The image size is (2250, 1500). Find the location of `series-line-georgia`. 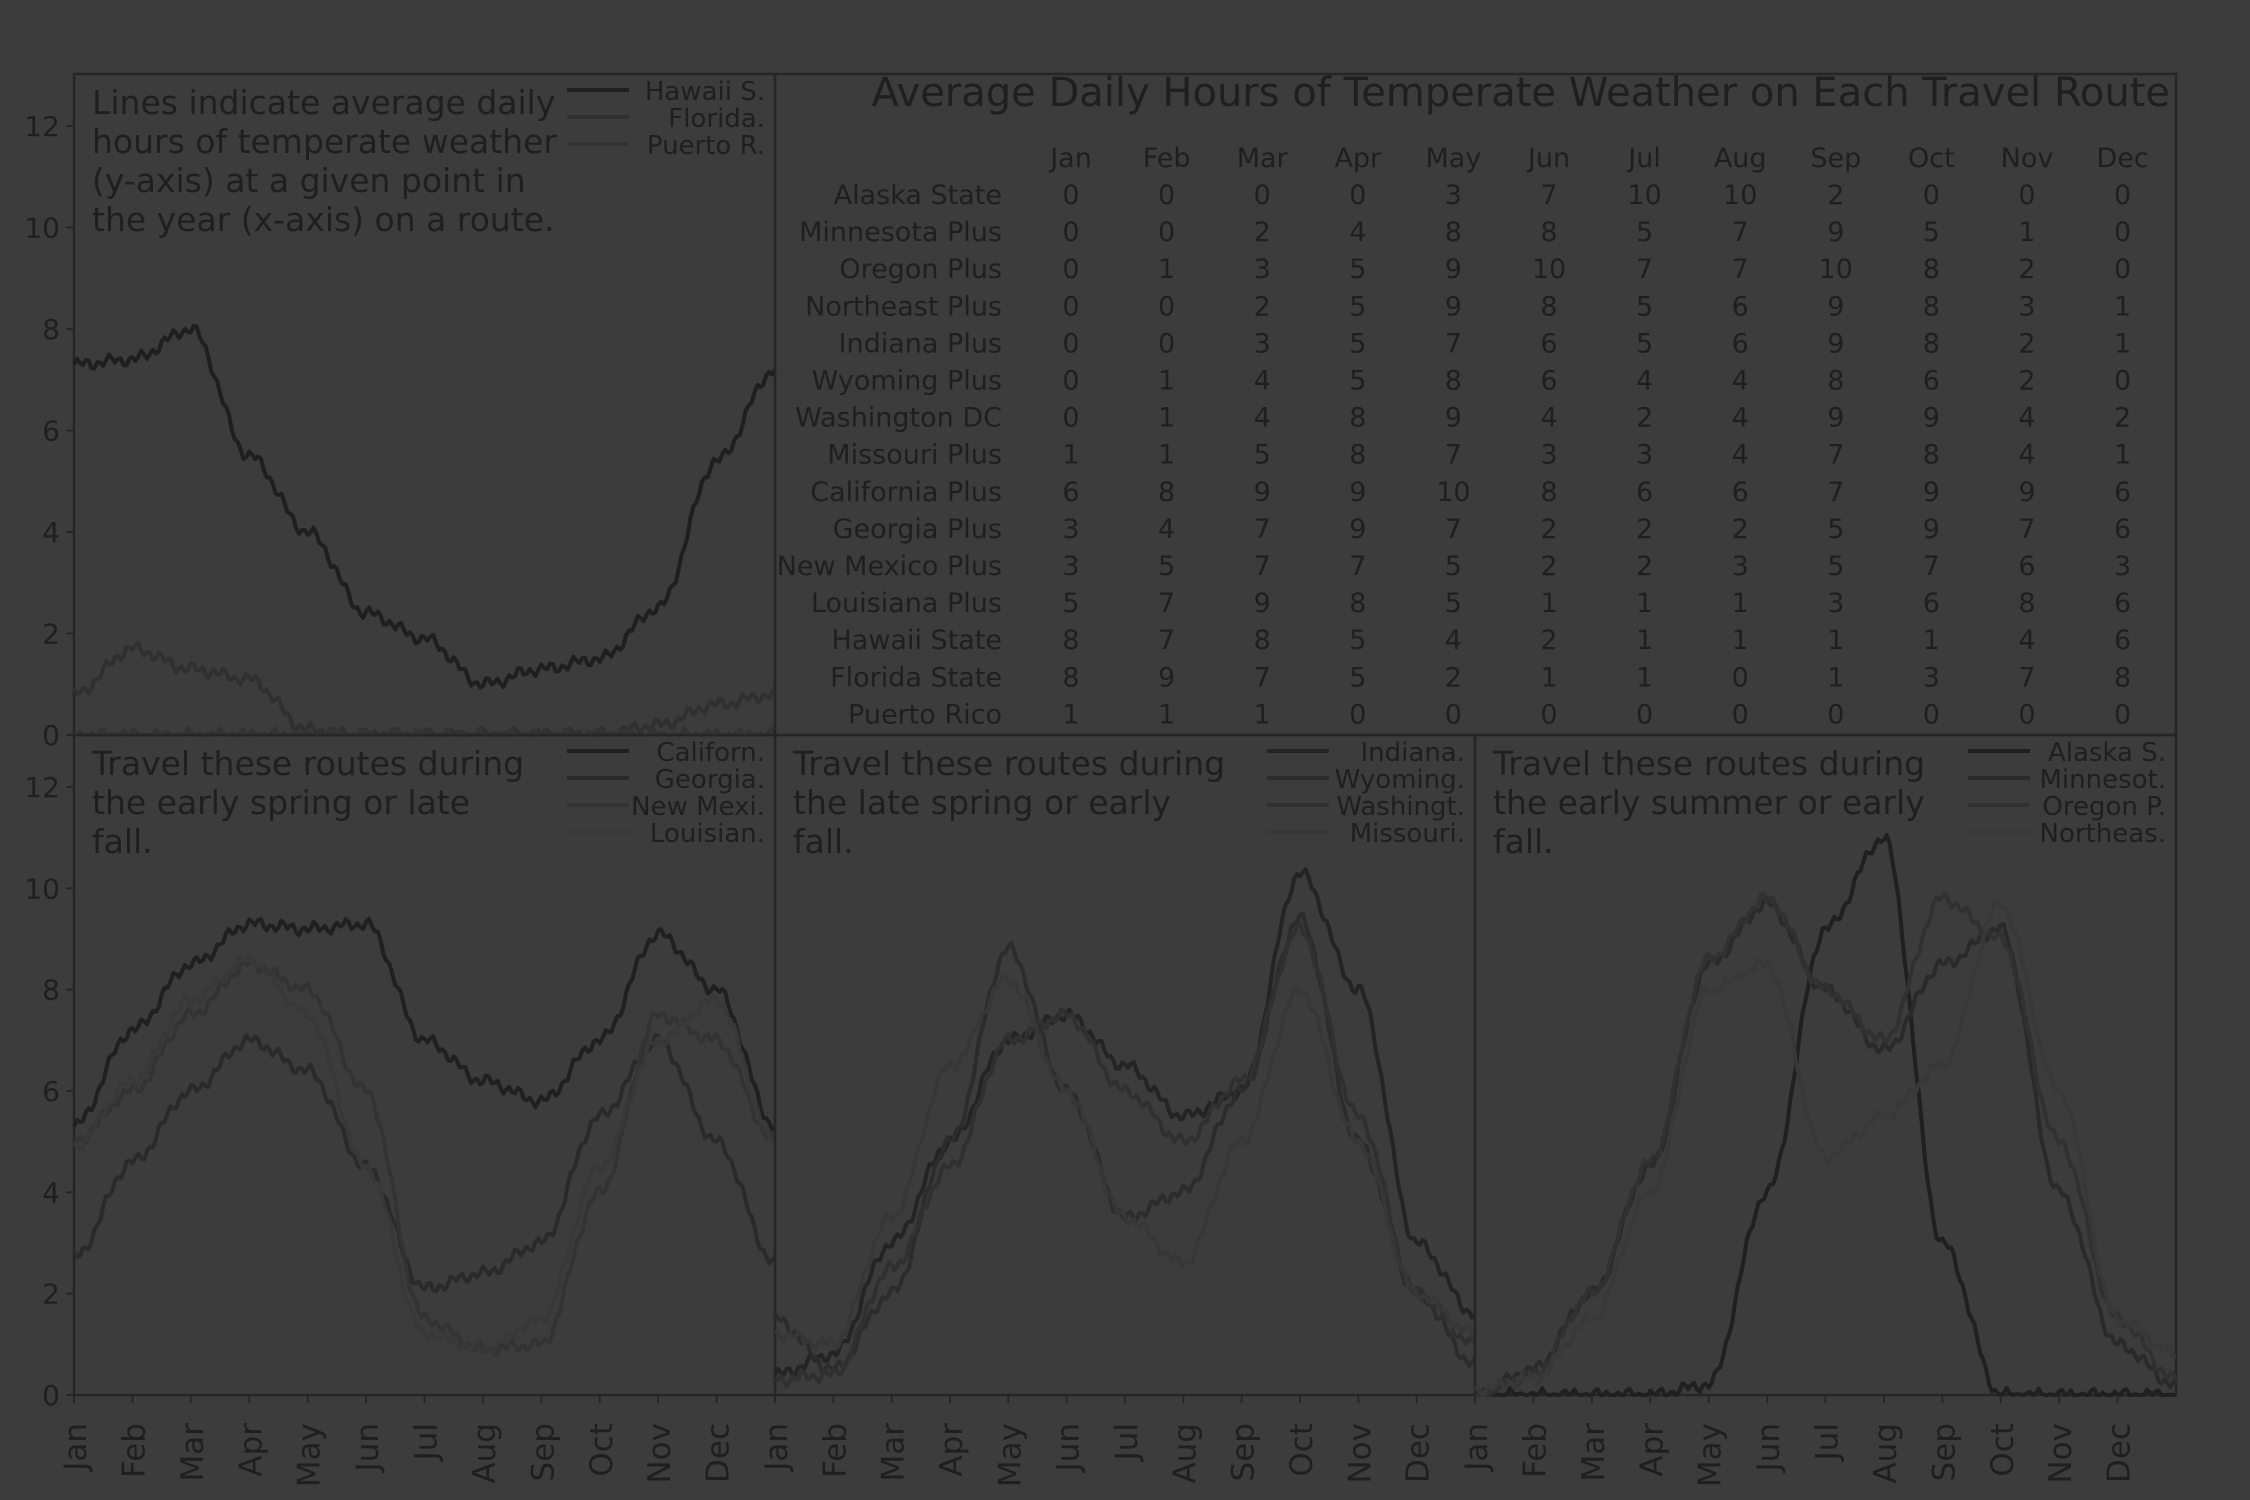

series-line-georgia is located at coordinates (424, 1163).